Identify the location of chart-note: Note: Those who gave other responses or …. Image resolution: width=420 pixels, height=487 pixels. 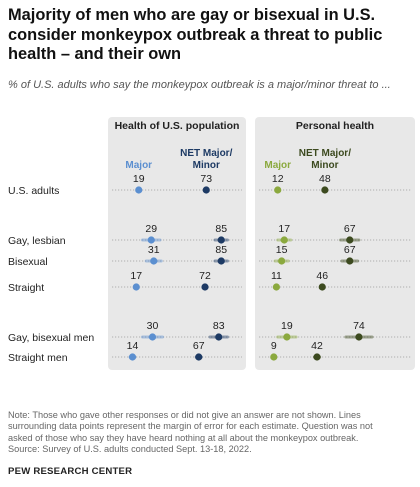
(211, 433).